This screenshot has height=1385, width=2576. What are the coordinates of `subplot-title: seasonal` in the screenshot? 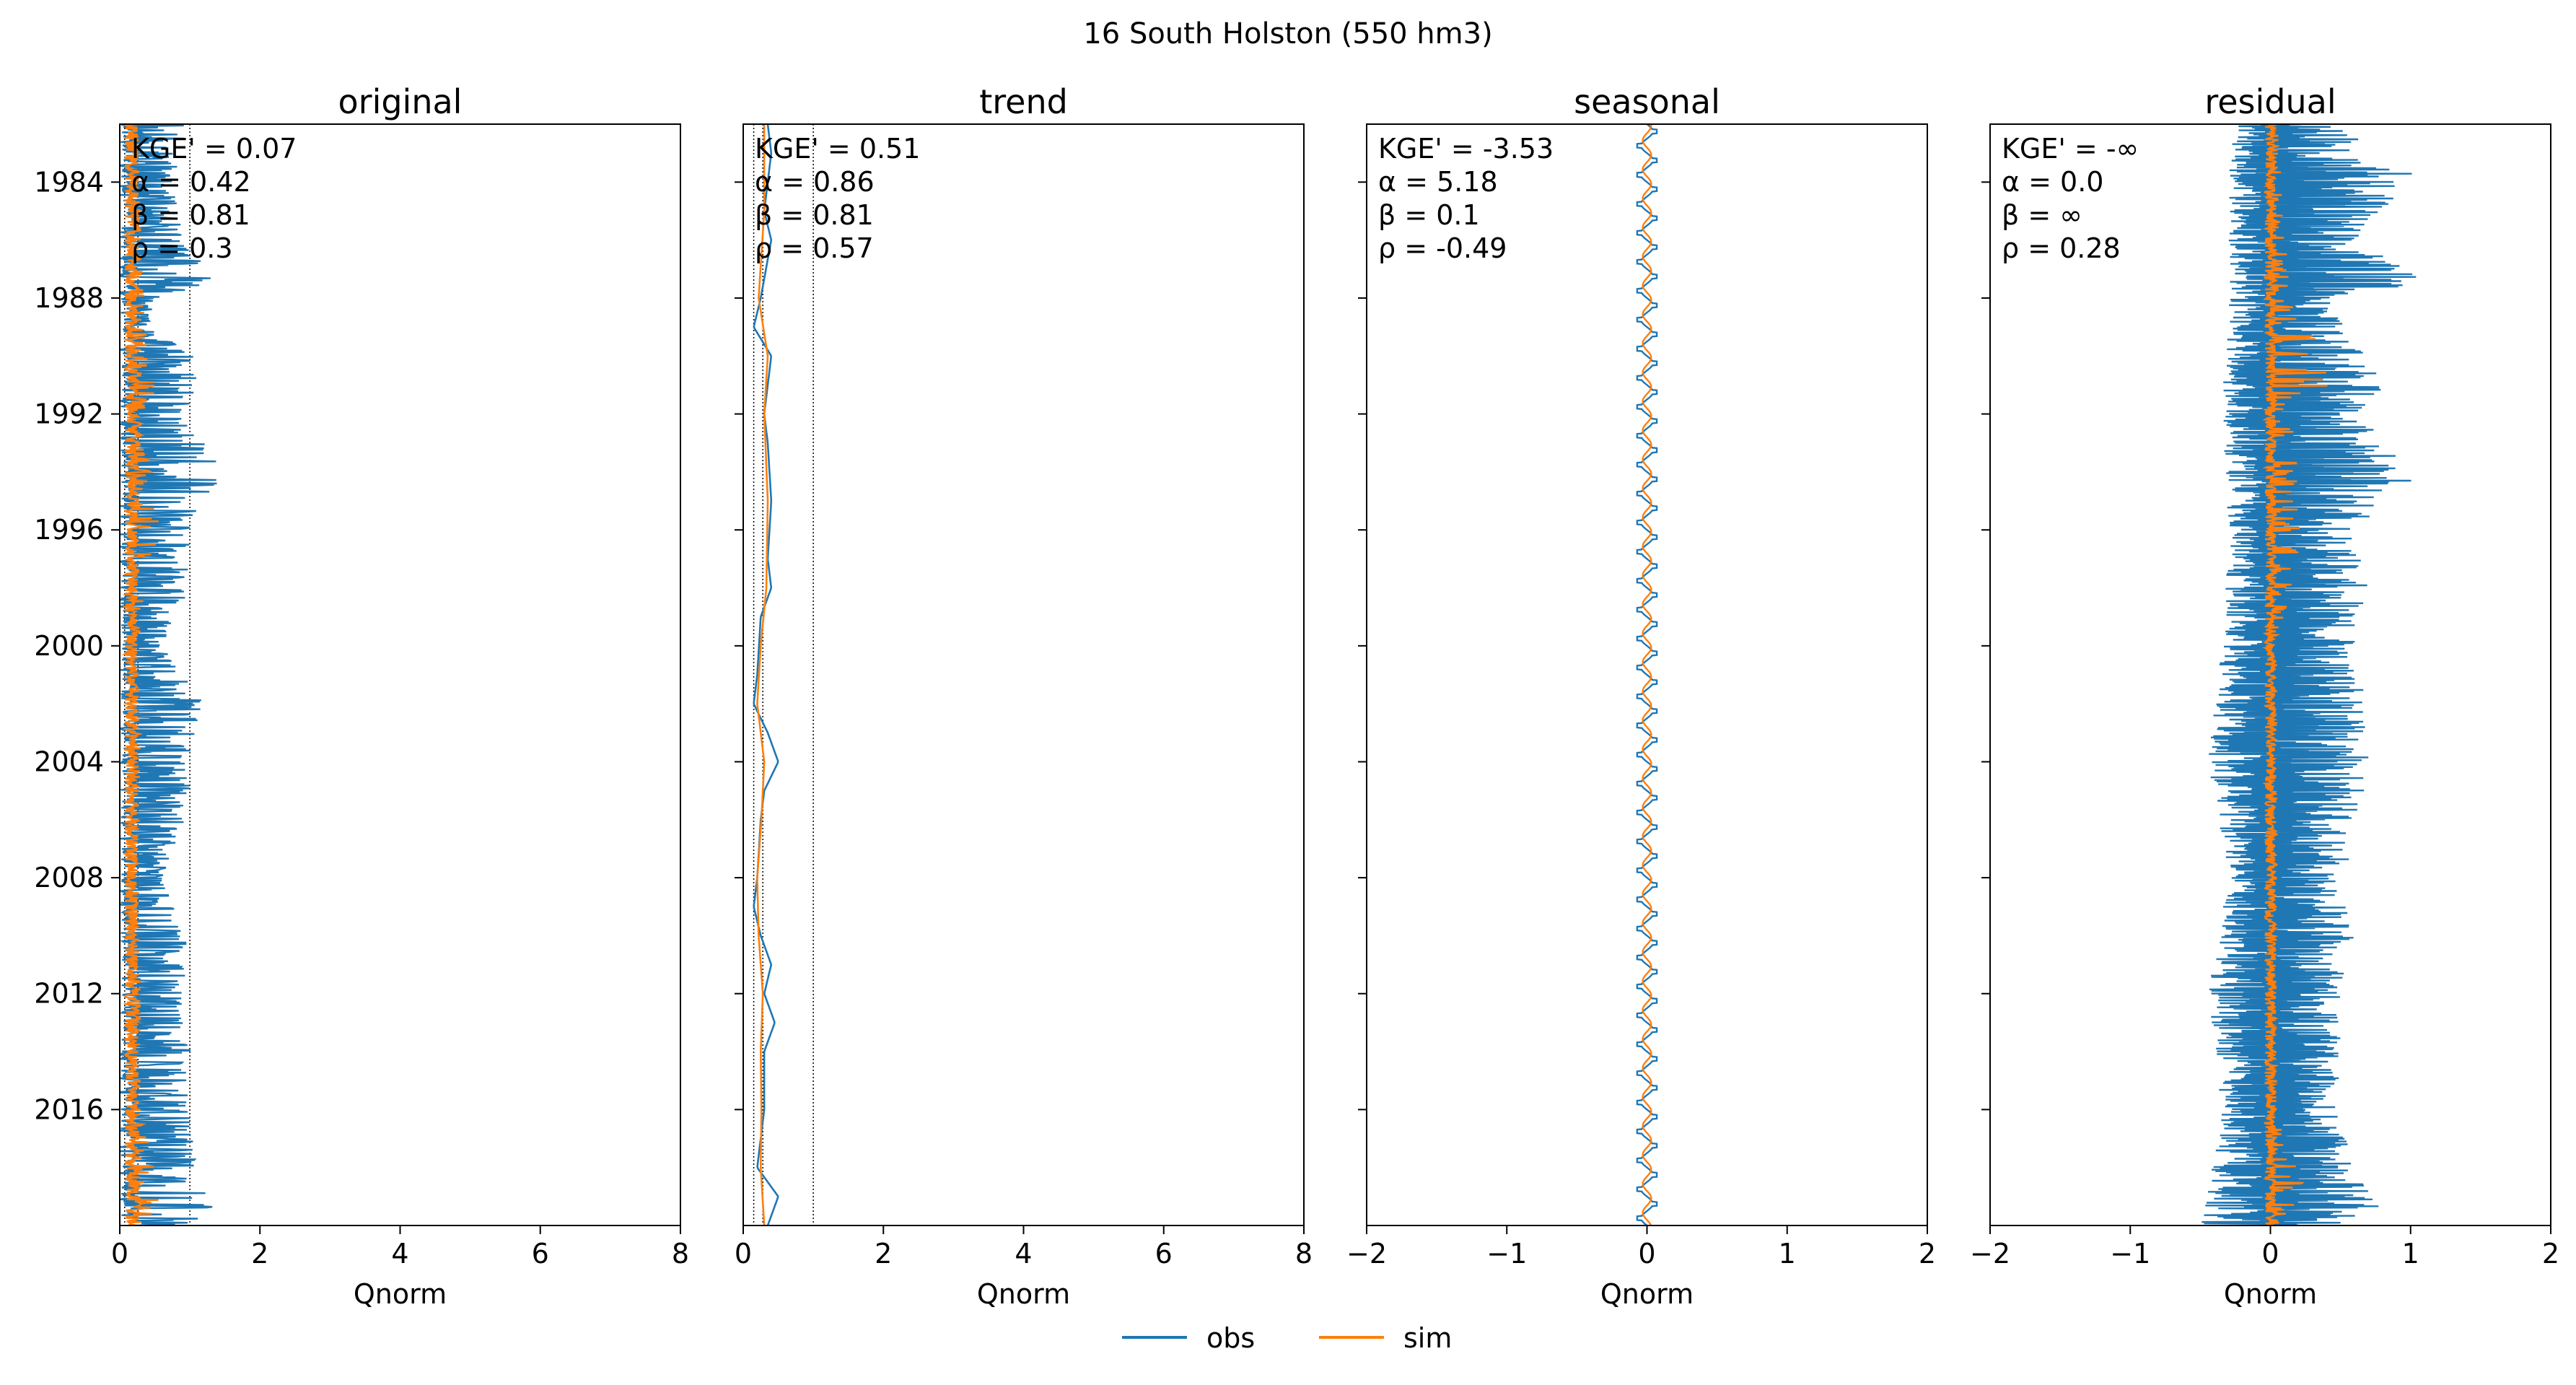 It's located at (1647, 101).